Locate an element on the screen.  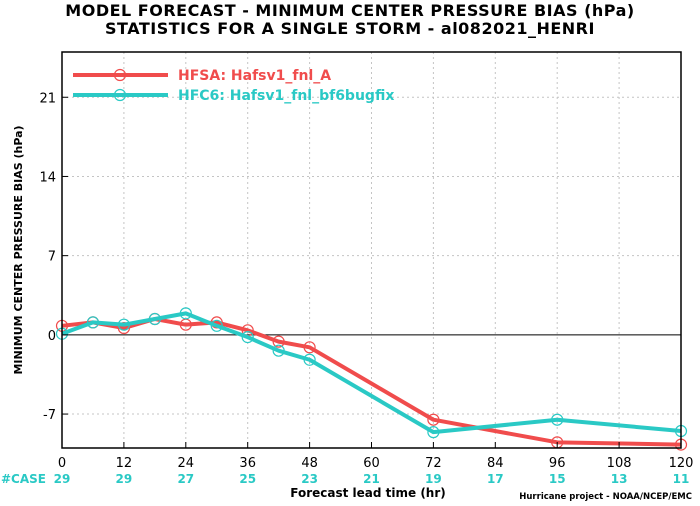
x-tick-label: 120 is located at coordinates (681, 463).